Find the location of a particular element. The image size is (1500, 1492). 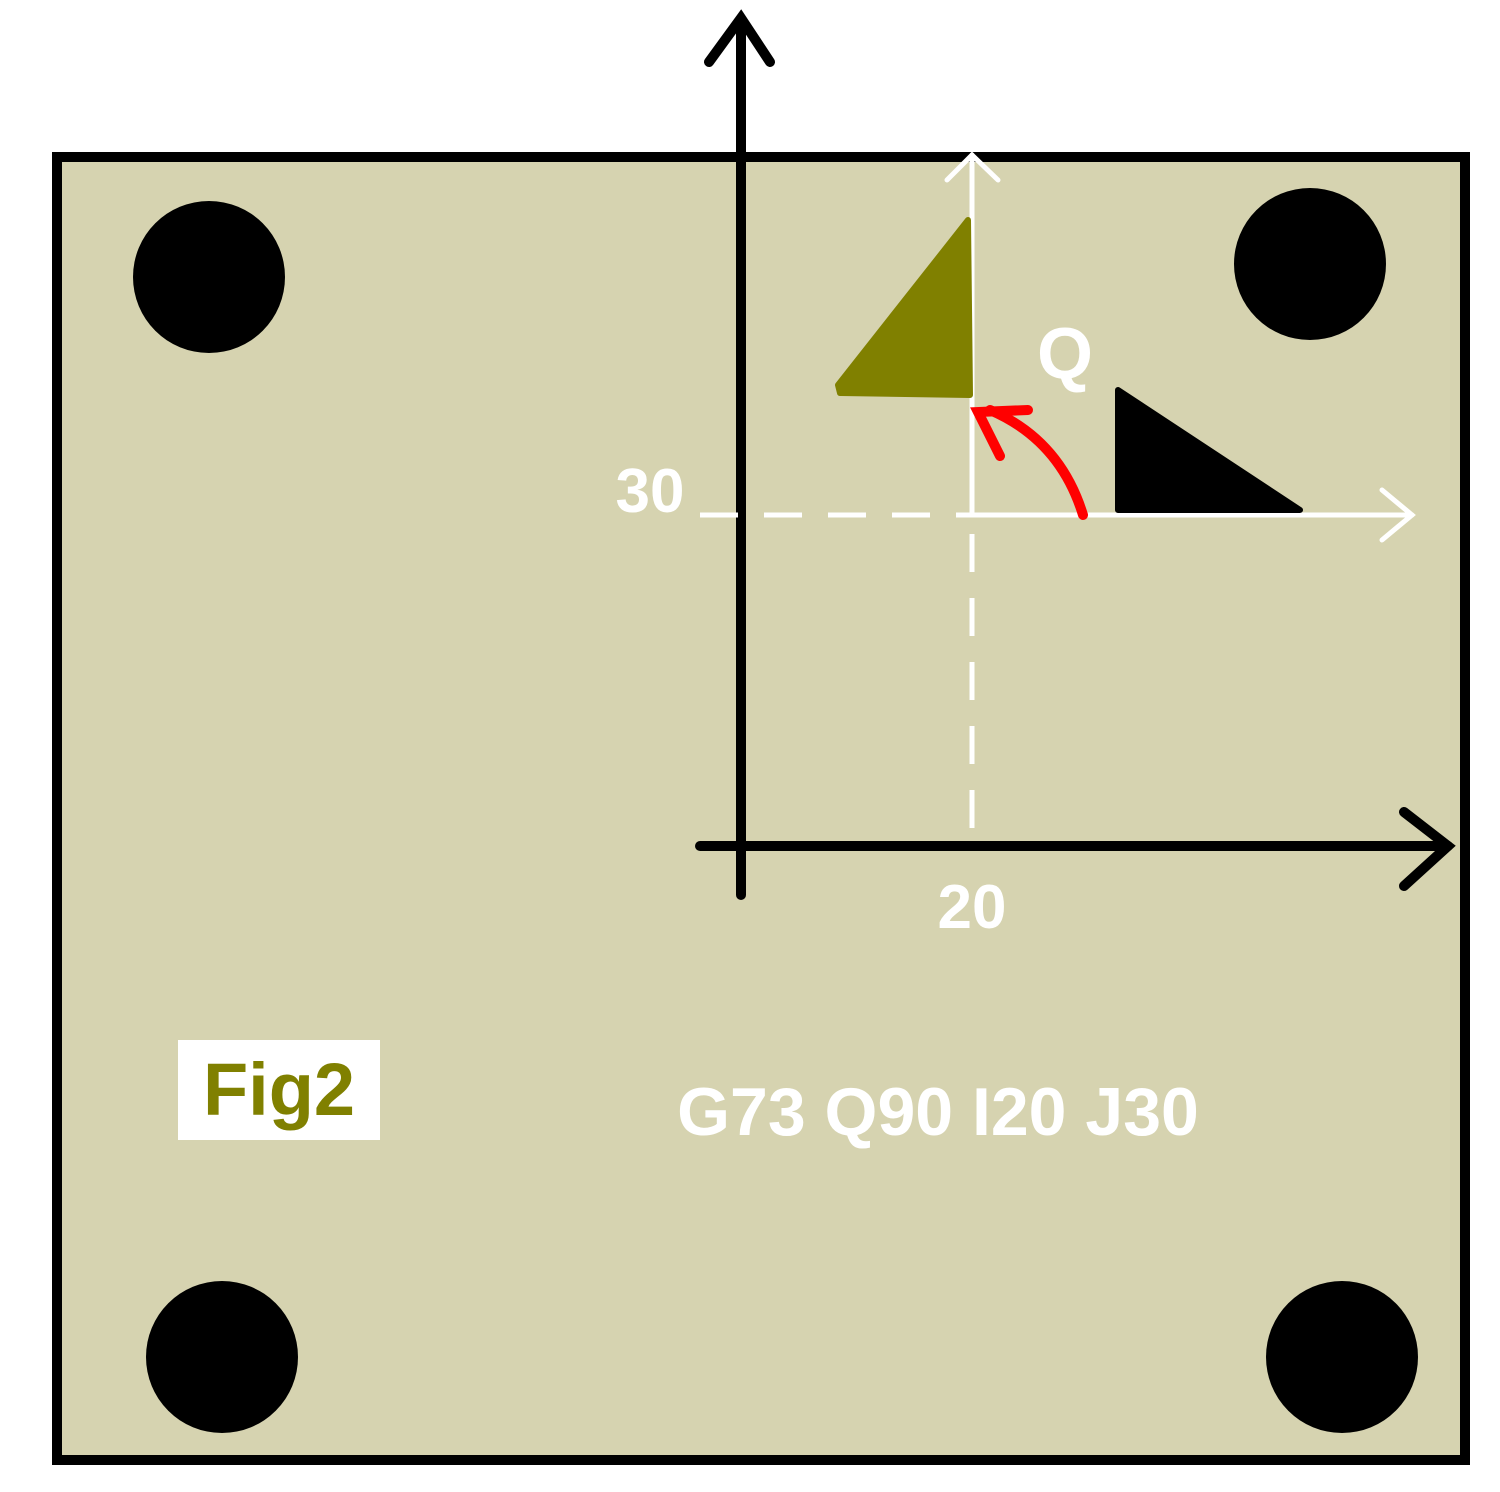

hole-bottom-left is located at coordinates (222, 1357).